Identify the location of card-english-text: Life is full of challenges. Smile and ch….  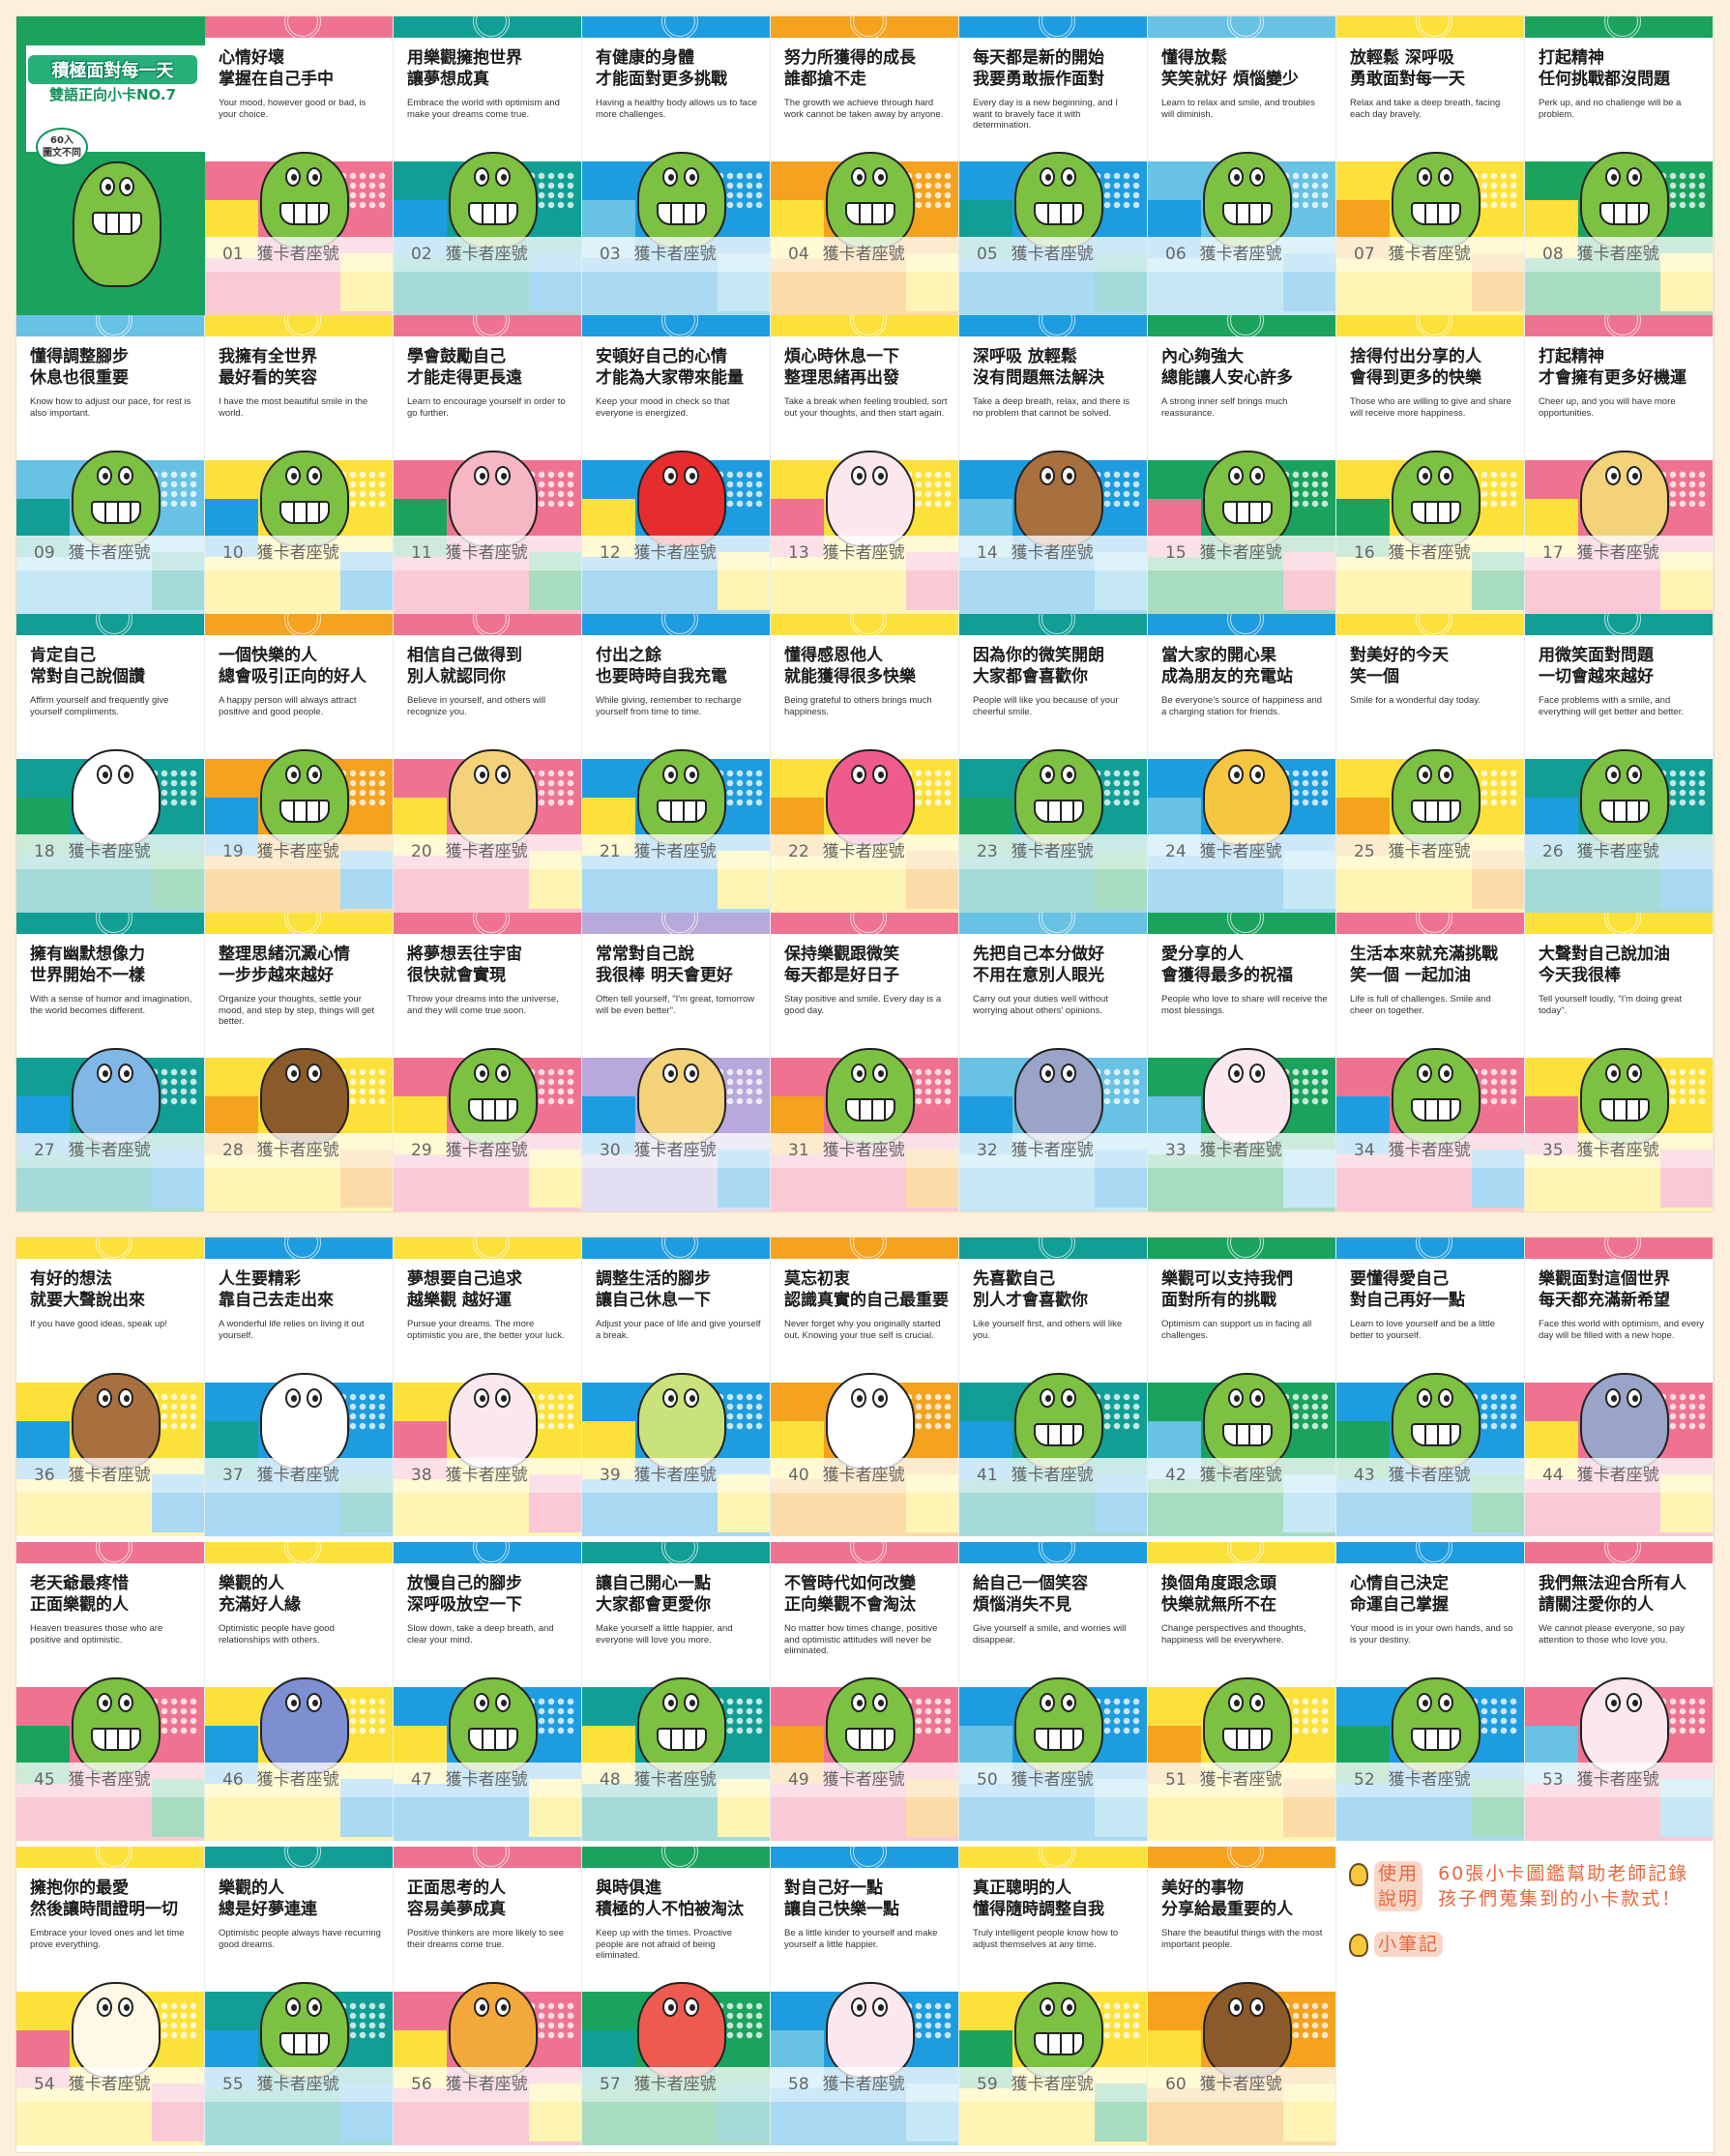
(1421, 1005).